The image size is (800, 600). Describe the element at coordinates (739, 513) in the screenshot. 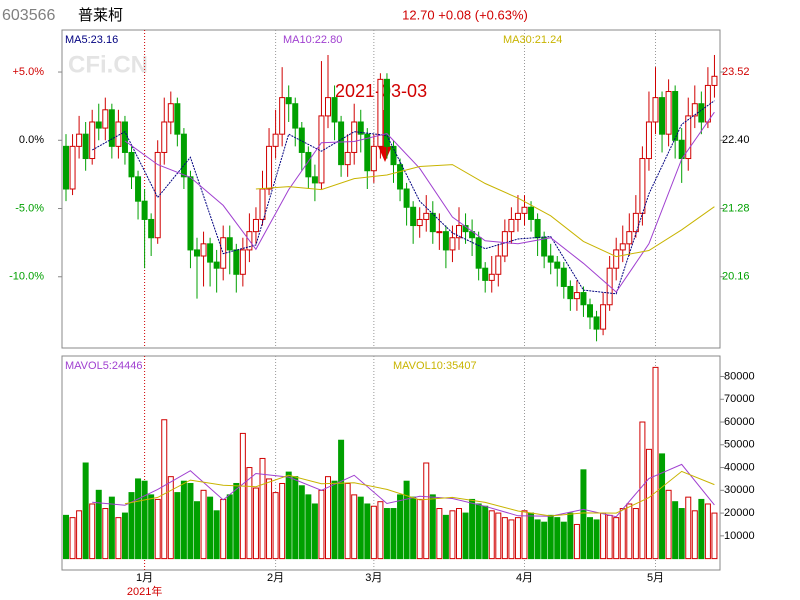

I see `y-tick-label: 20000` at that location.